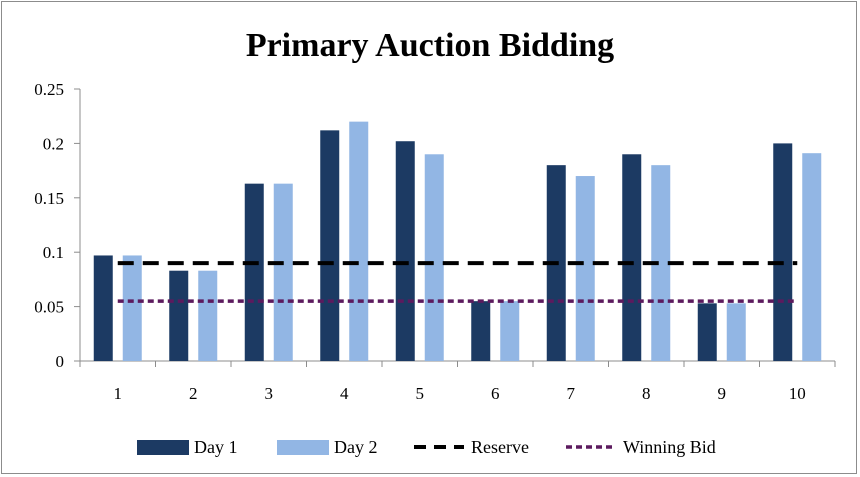 Image resolution: width=860 pixels, height=477 pixels. Describe the element at coordinates (60, 361) in the screenshot. I see `y-tick-label: 0` at that location.